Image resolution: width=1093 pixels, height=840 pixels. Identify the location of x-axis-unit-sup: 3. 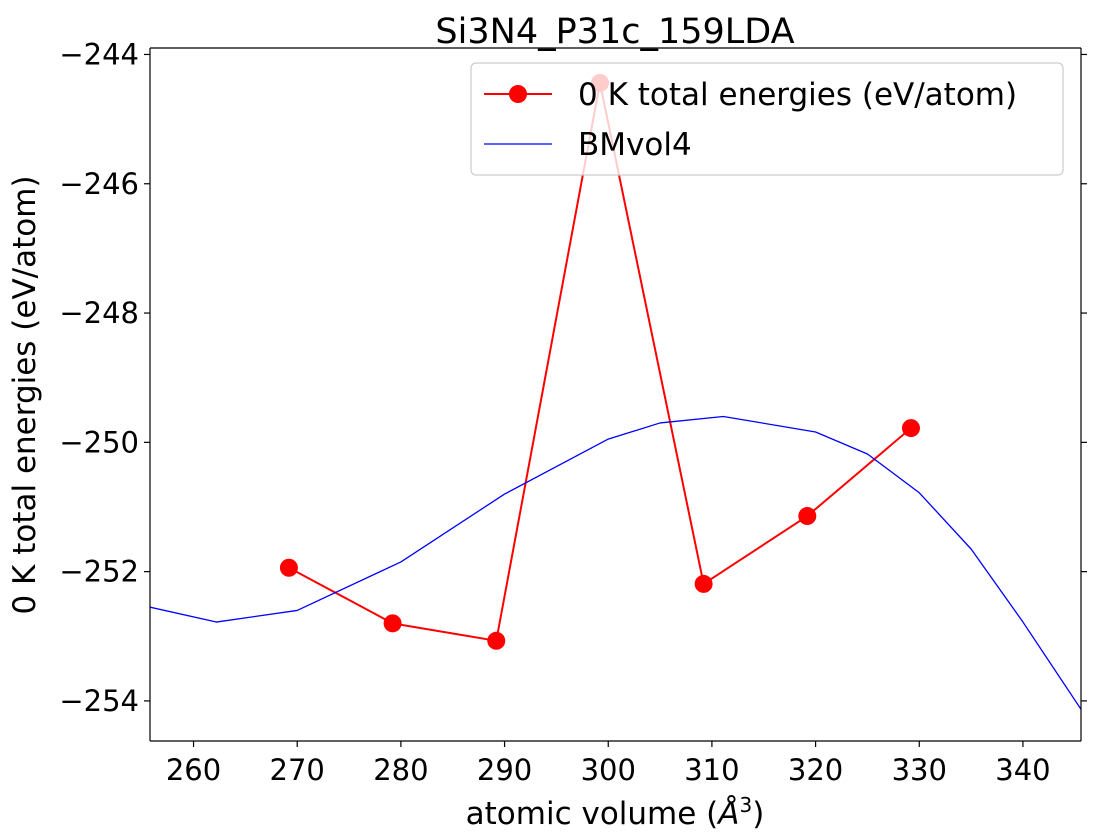
(746, 805).